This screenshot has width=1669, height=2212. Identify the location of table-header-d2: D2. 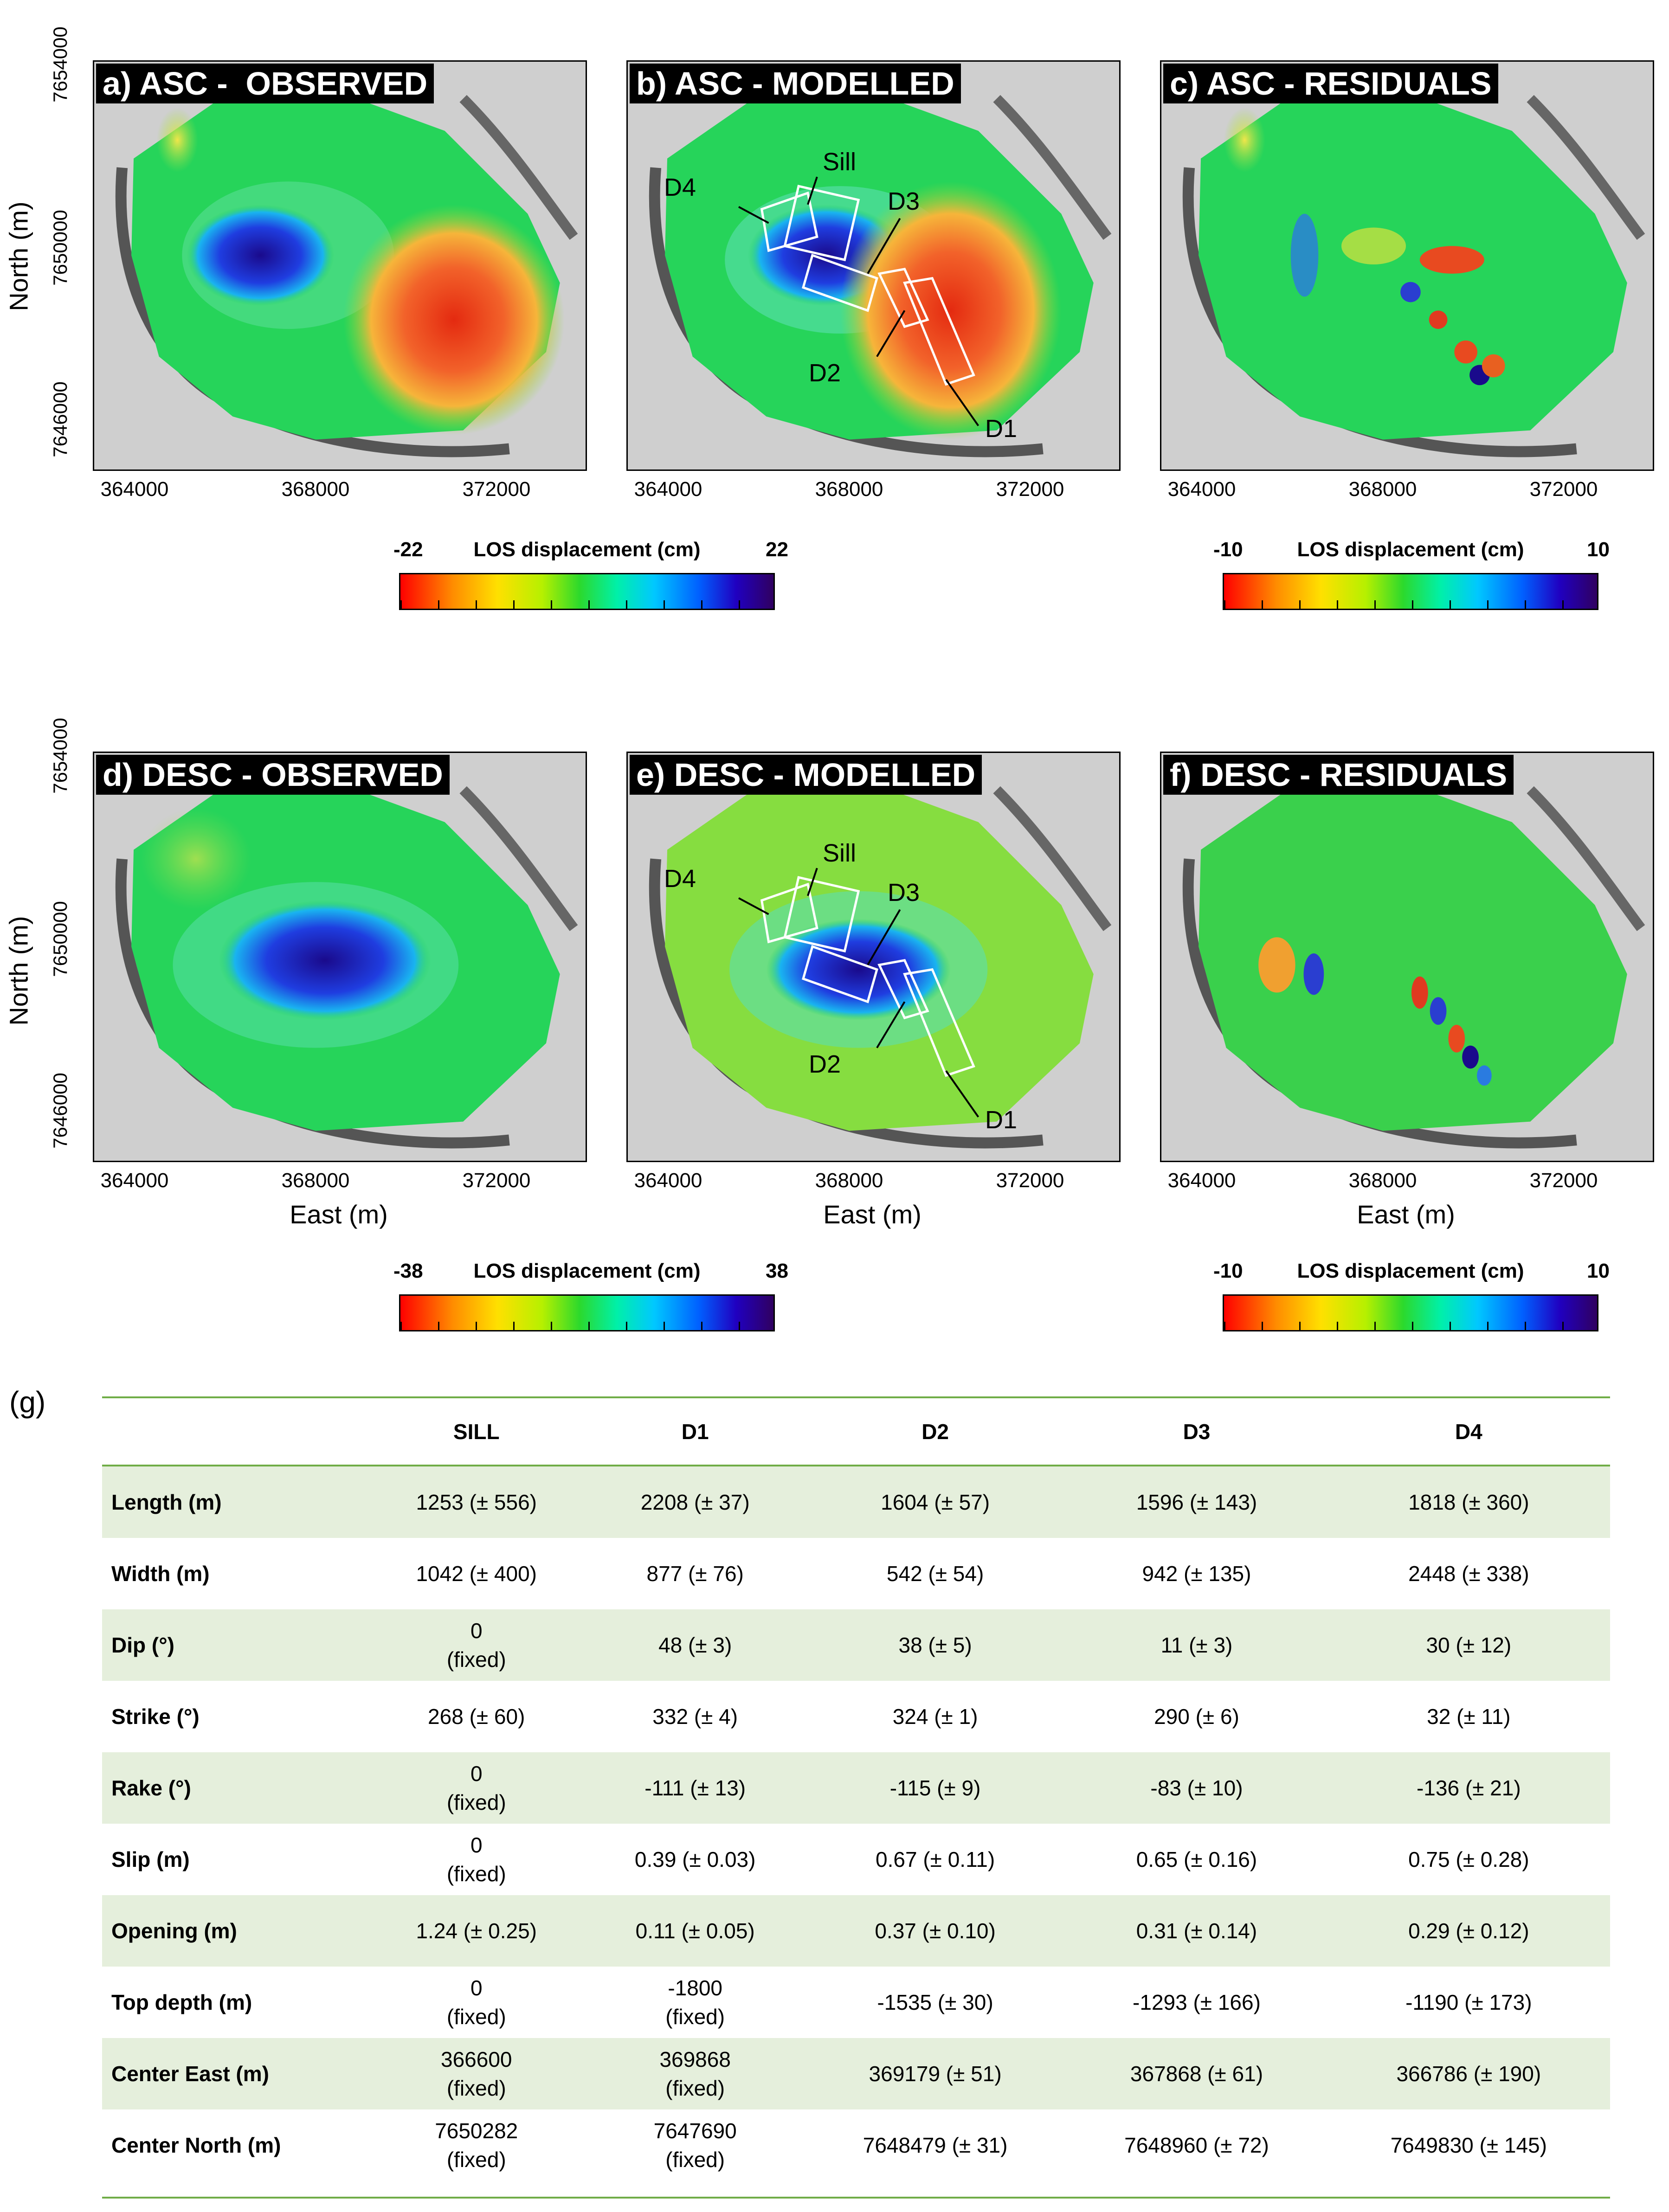
(935, 1432).